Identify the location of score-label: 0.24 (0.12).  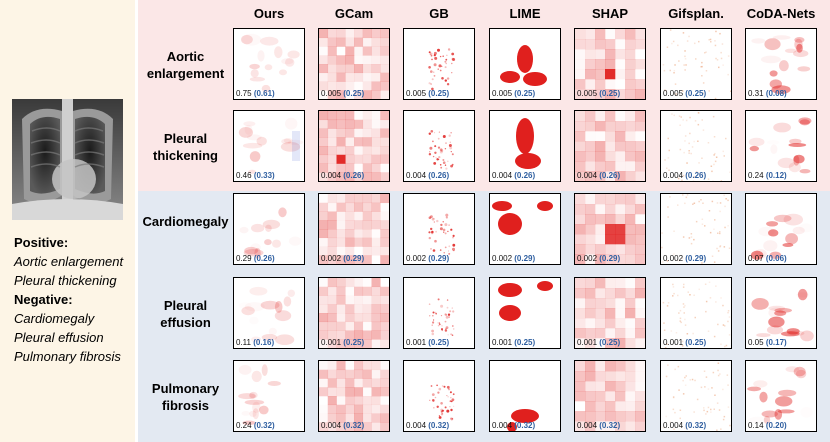
(767, 175).